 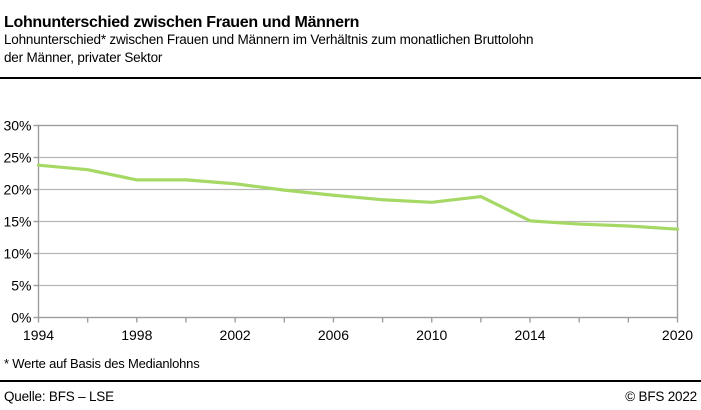 What do you see at coordinates (136, 335) in the screenshot?
I see `x-tick-label-1998: 1998` at bounding box center [136, 335].